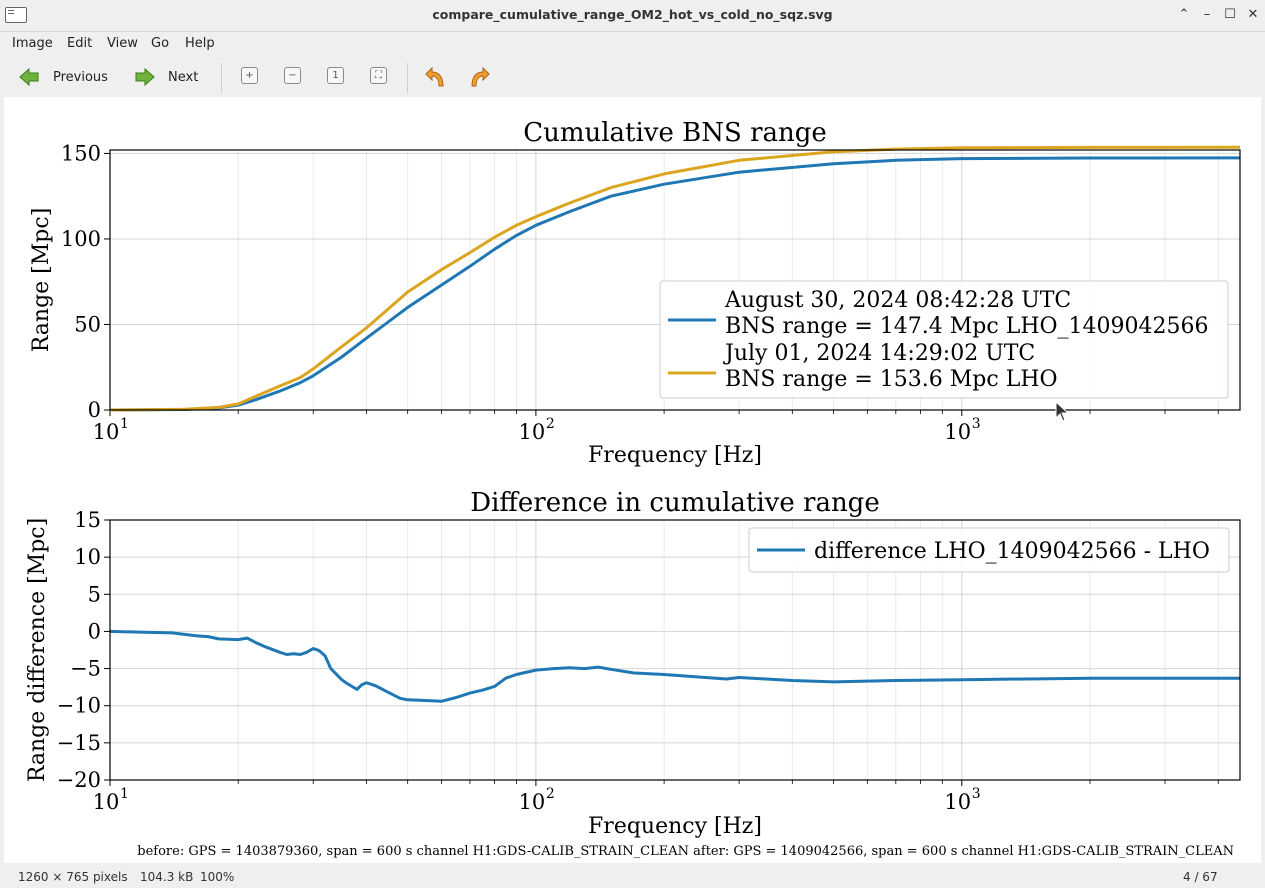 The height and width of the screenshot is (888, 1265). What do you see at coordinates (167, 877) in the screenshot?
I see `status-size: 104.3 kB` at bounding box center [167, 877].